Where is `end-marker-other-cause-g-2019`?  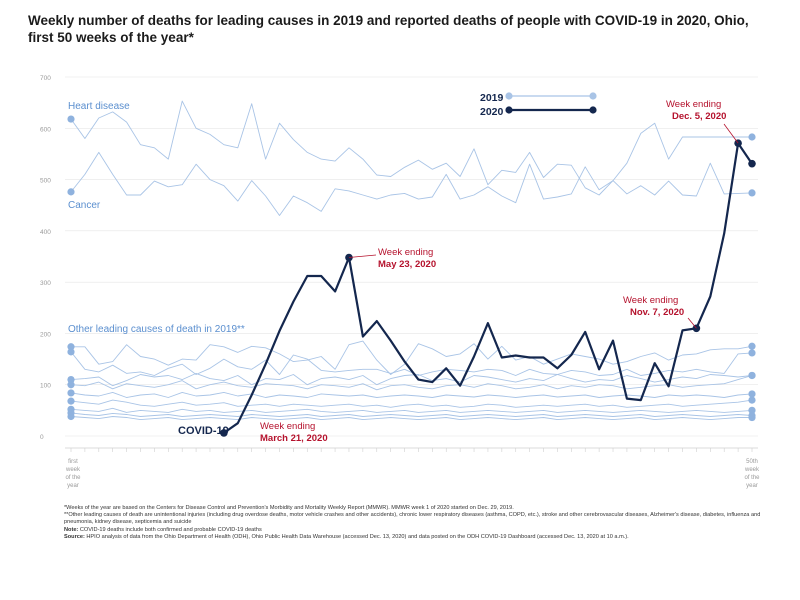
end-marker-other-cause-g-2019 is located at coordinates (752, 410).